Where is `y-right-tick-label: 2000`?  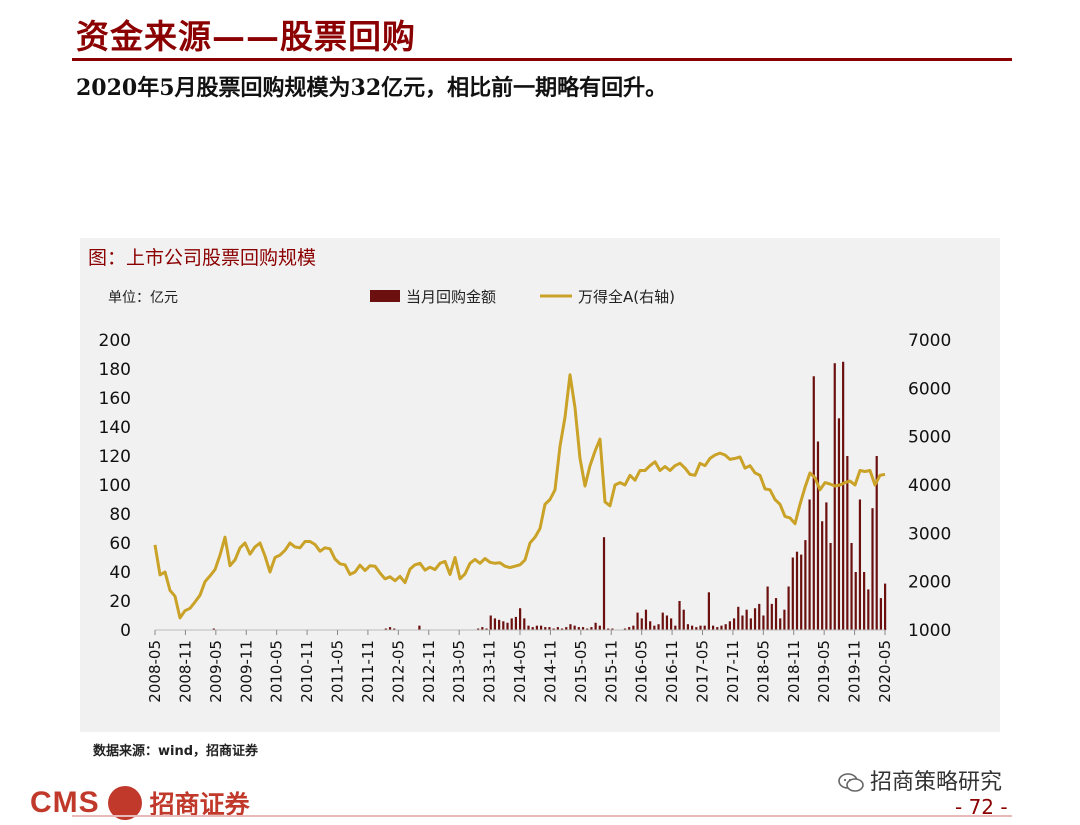
y-right-tick-label: 2000 is located at coordinates (929, 583).